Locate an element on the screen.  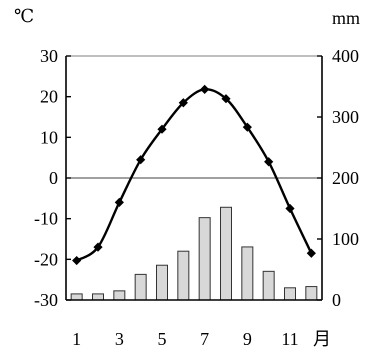
left-axis: 30 20 10 0 -10 -20 -30 is located at coordinates (52, 178).